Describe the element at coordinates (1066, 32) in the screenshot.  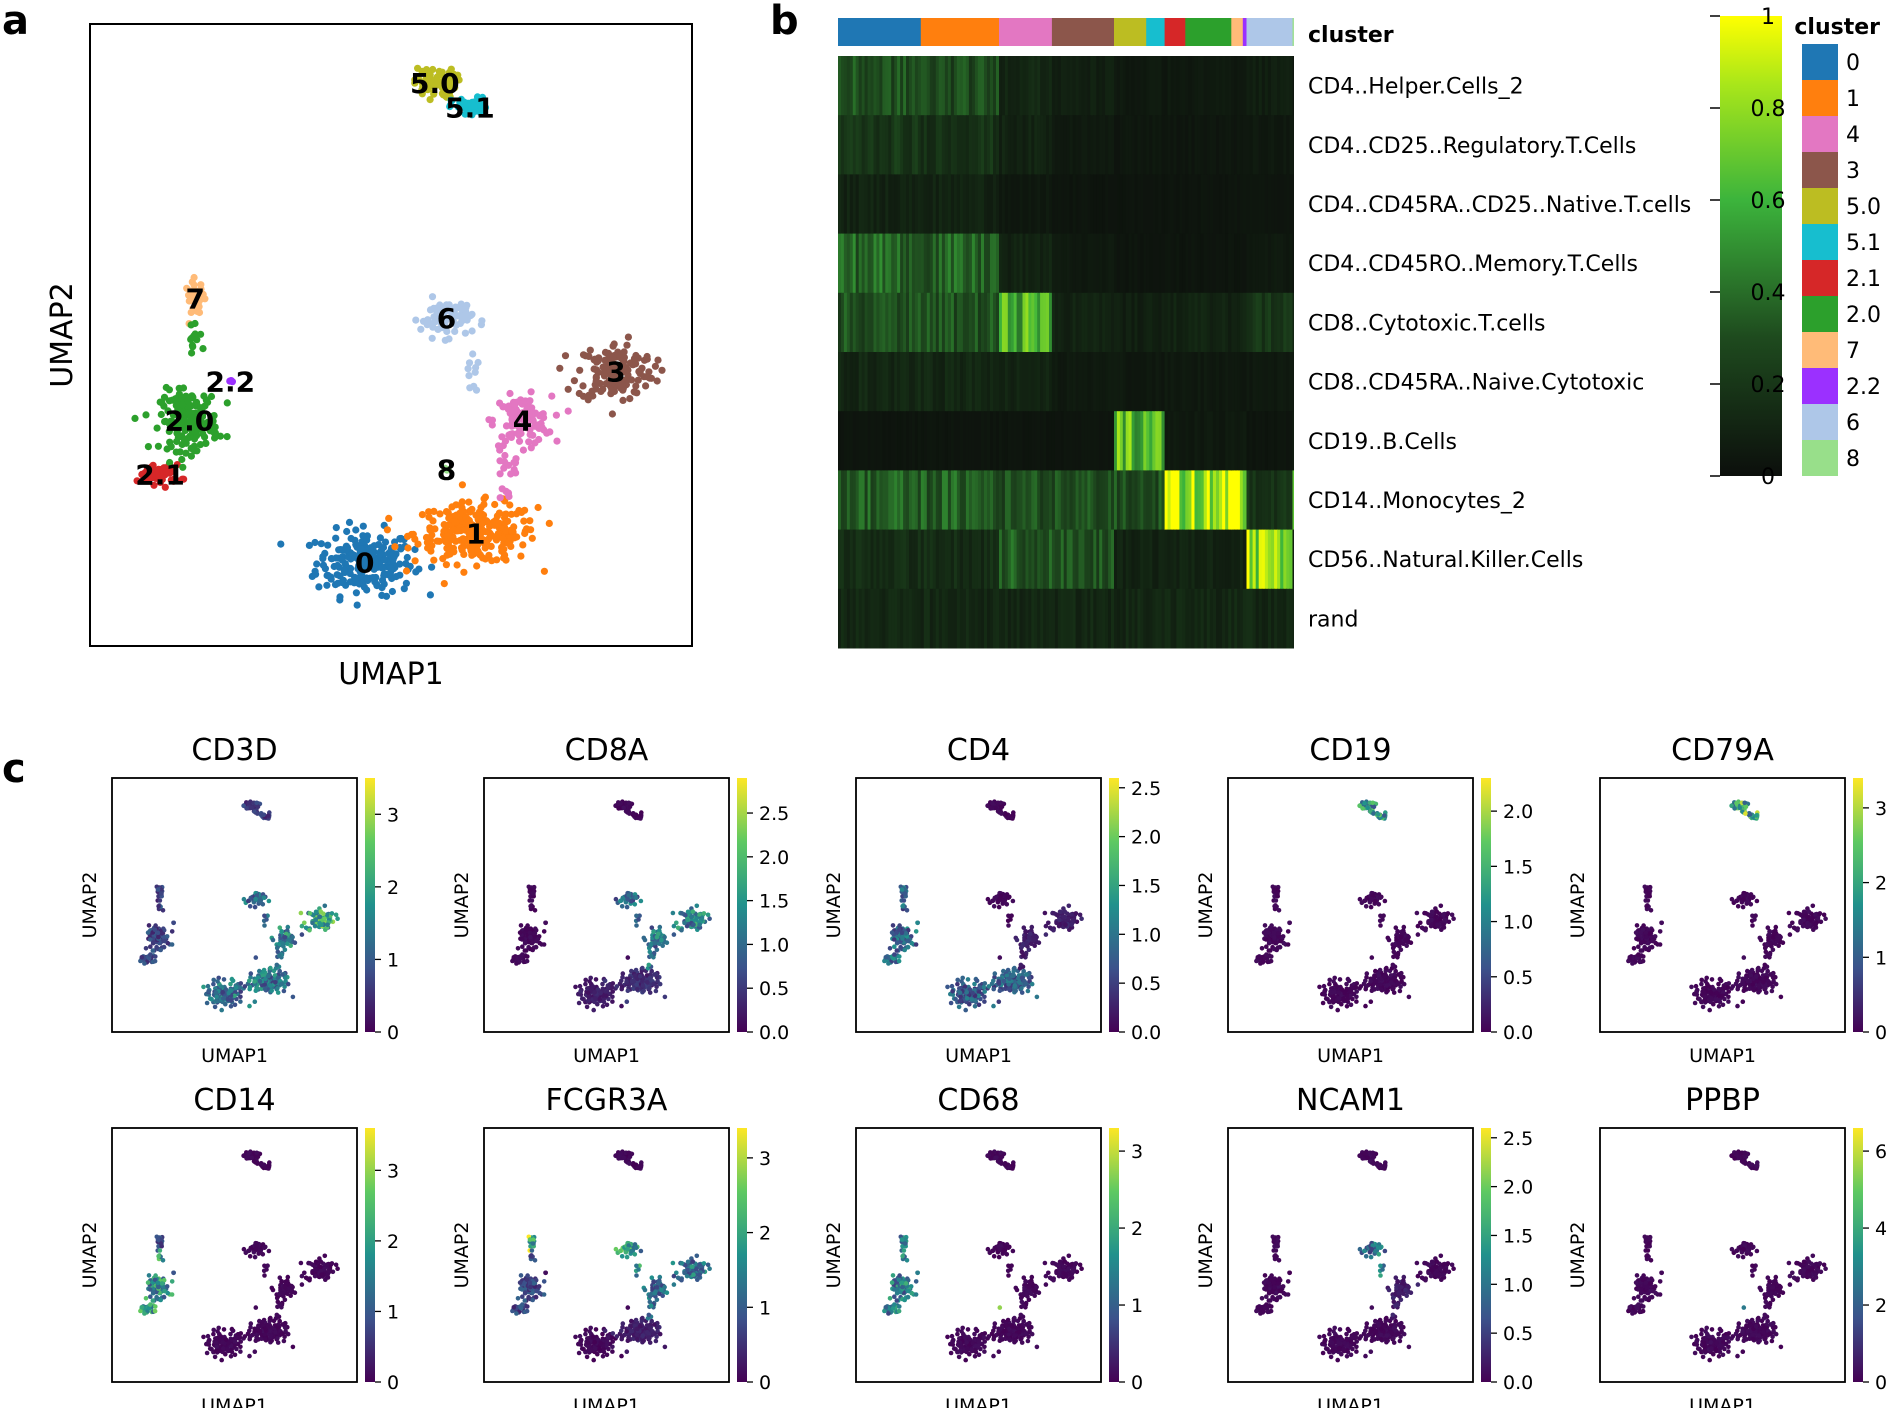
I see `cluster-annotation-bar` at that location.